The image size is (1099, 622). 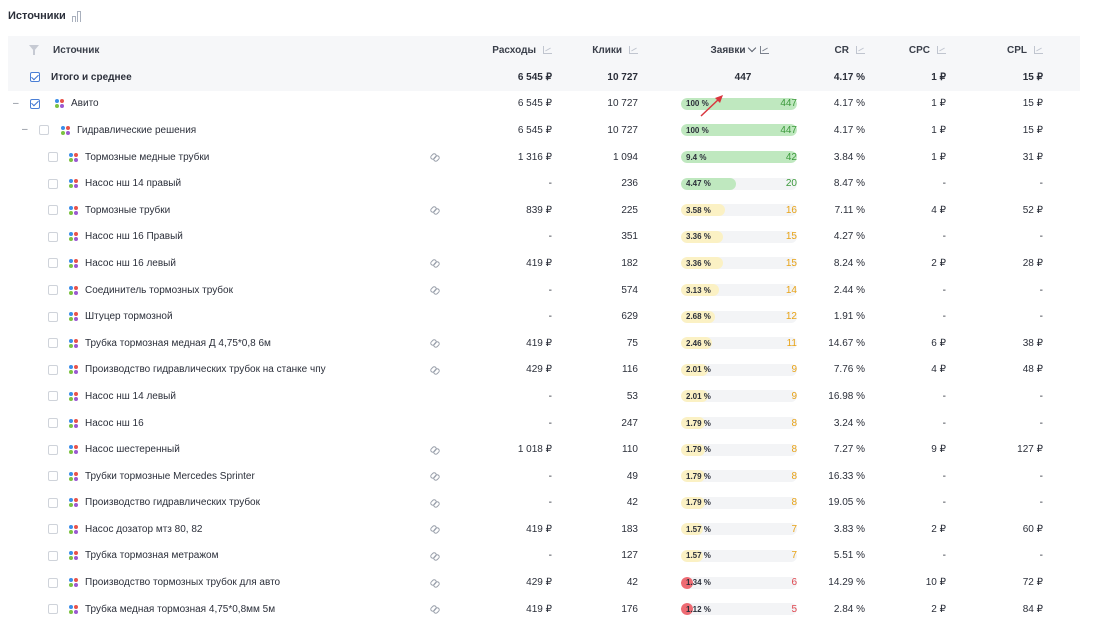 What do you see at coordinates (739, 290) in the screenshot?
I see `leads-bar: 3.13 % 14` at bounding box center [739, 290].